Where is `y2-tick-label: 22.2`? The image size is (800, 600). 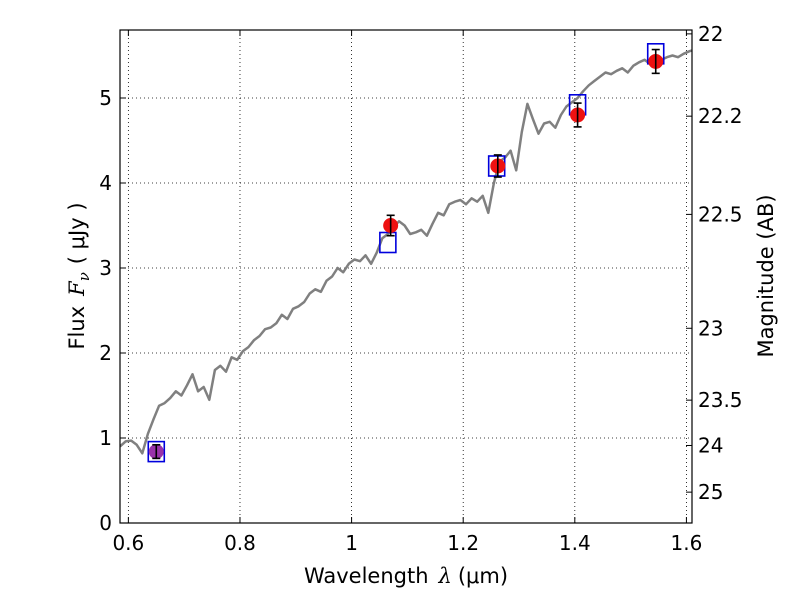 y2-tick-label: 22.2 is located at coordinates (720, 116).